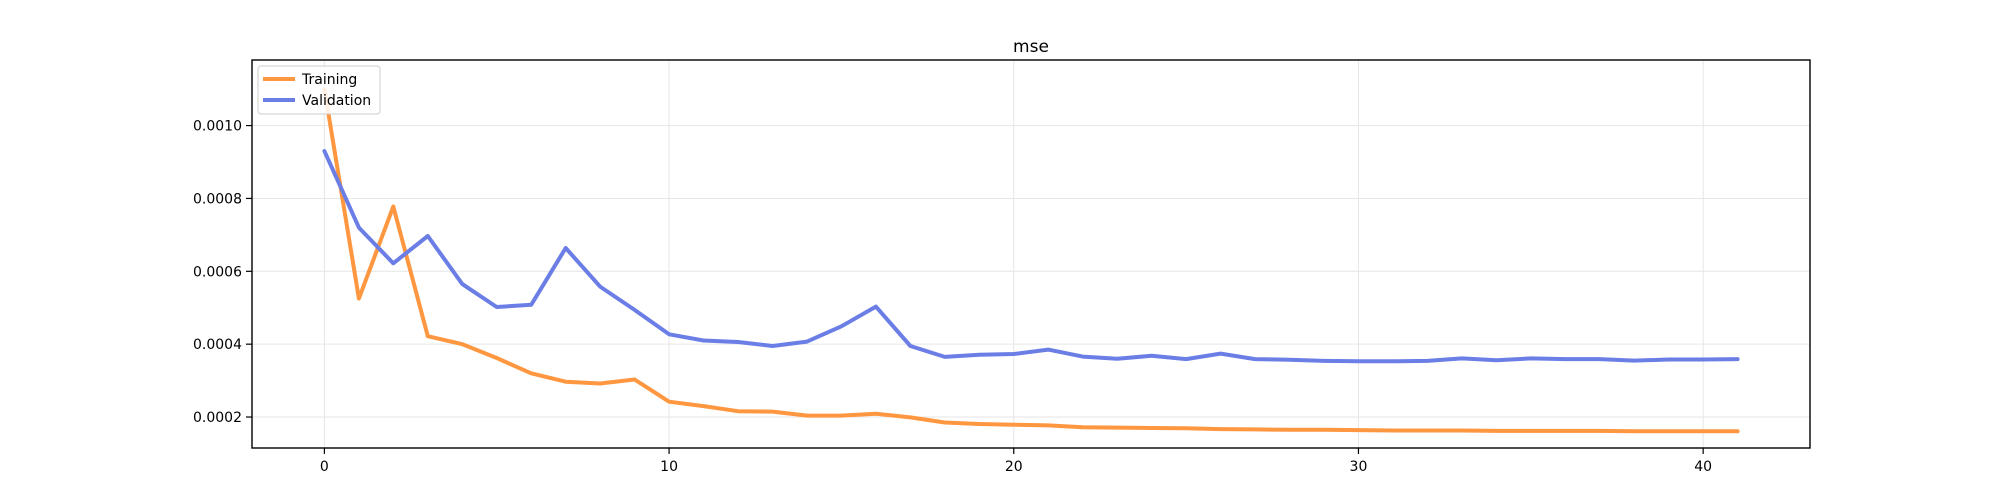 The height and width of the screenshot is (504, 2000). I want to click on x-axis-ticks: 0 10 20 30 40, so click(1016, 461).